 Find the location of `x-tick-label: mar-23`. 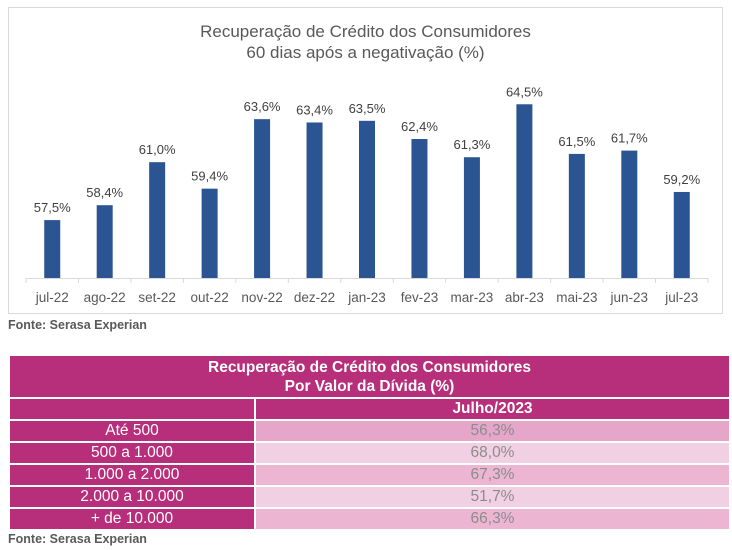

x-tick-label: mar-23 is located at coordinates (472, 297).